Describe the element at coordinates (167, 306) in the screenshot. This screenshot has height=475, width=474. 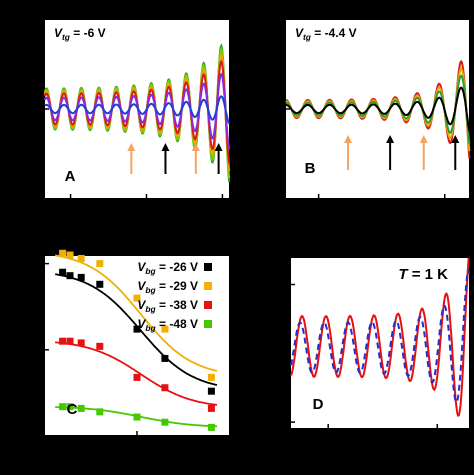
I see `legend-label: Vbg = -38 V` at that location.